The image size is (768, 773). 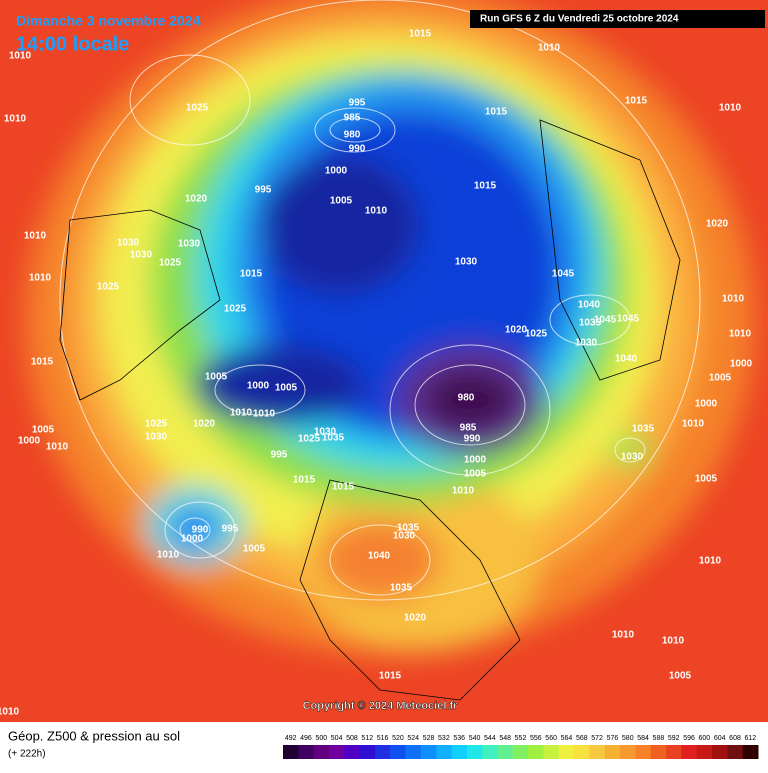 I want to click on colorbar-tick-label: 492, so click(x=291, y=738).